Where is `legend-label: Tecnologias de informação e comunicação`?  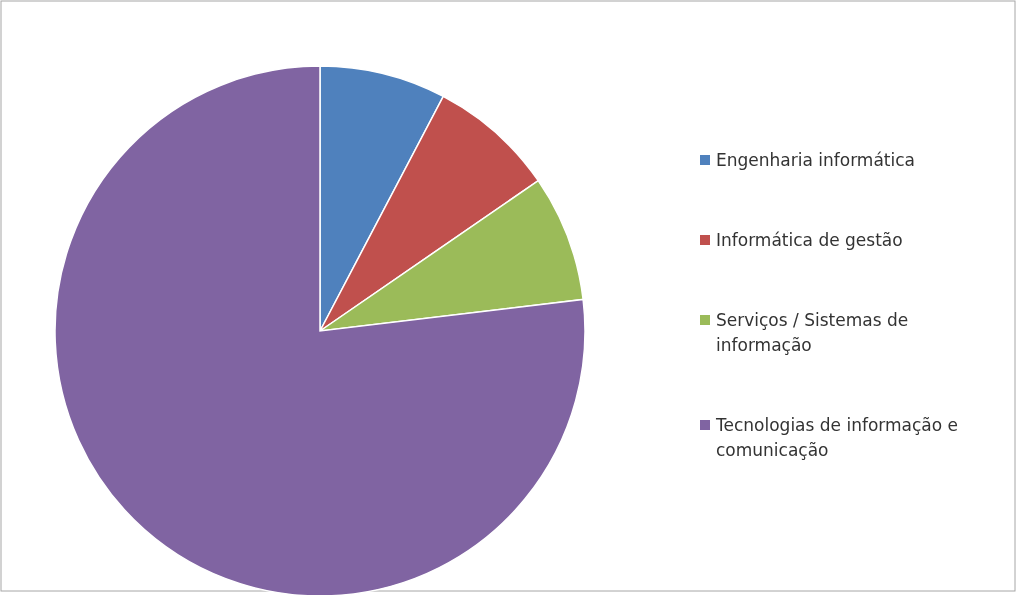
legend-label: Tecnologias de informação e comunicação is located at coordinates (837, 437).